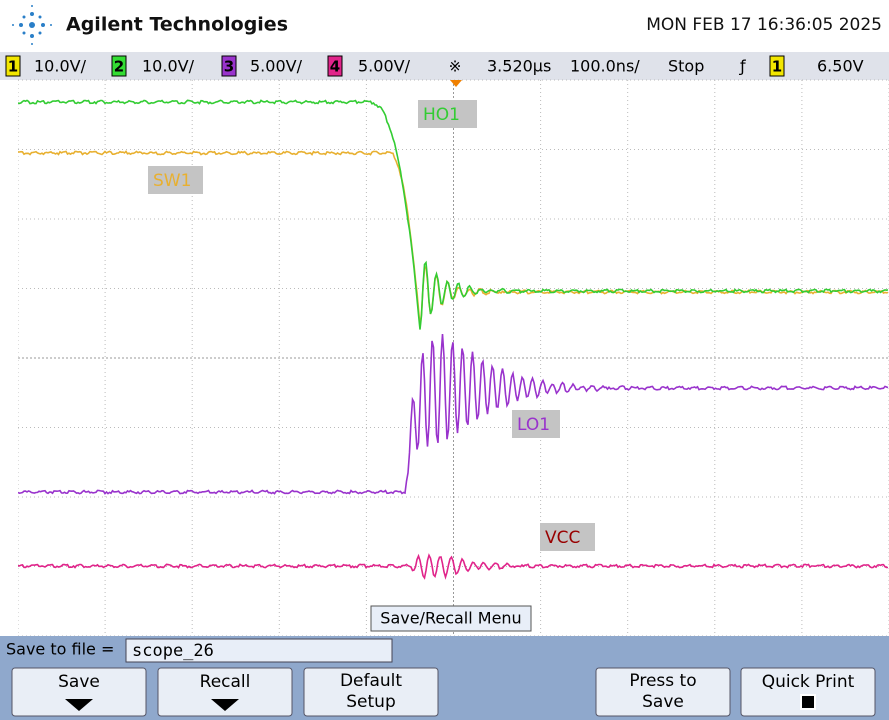  I want to click on softkey-icon, so click(808, 702).